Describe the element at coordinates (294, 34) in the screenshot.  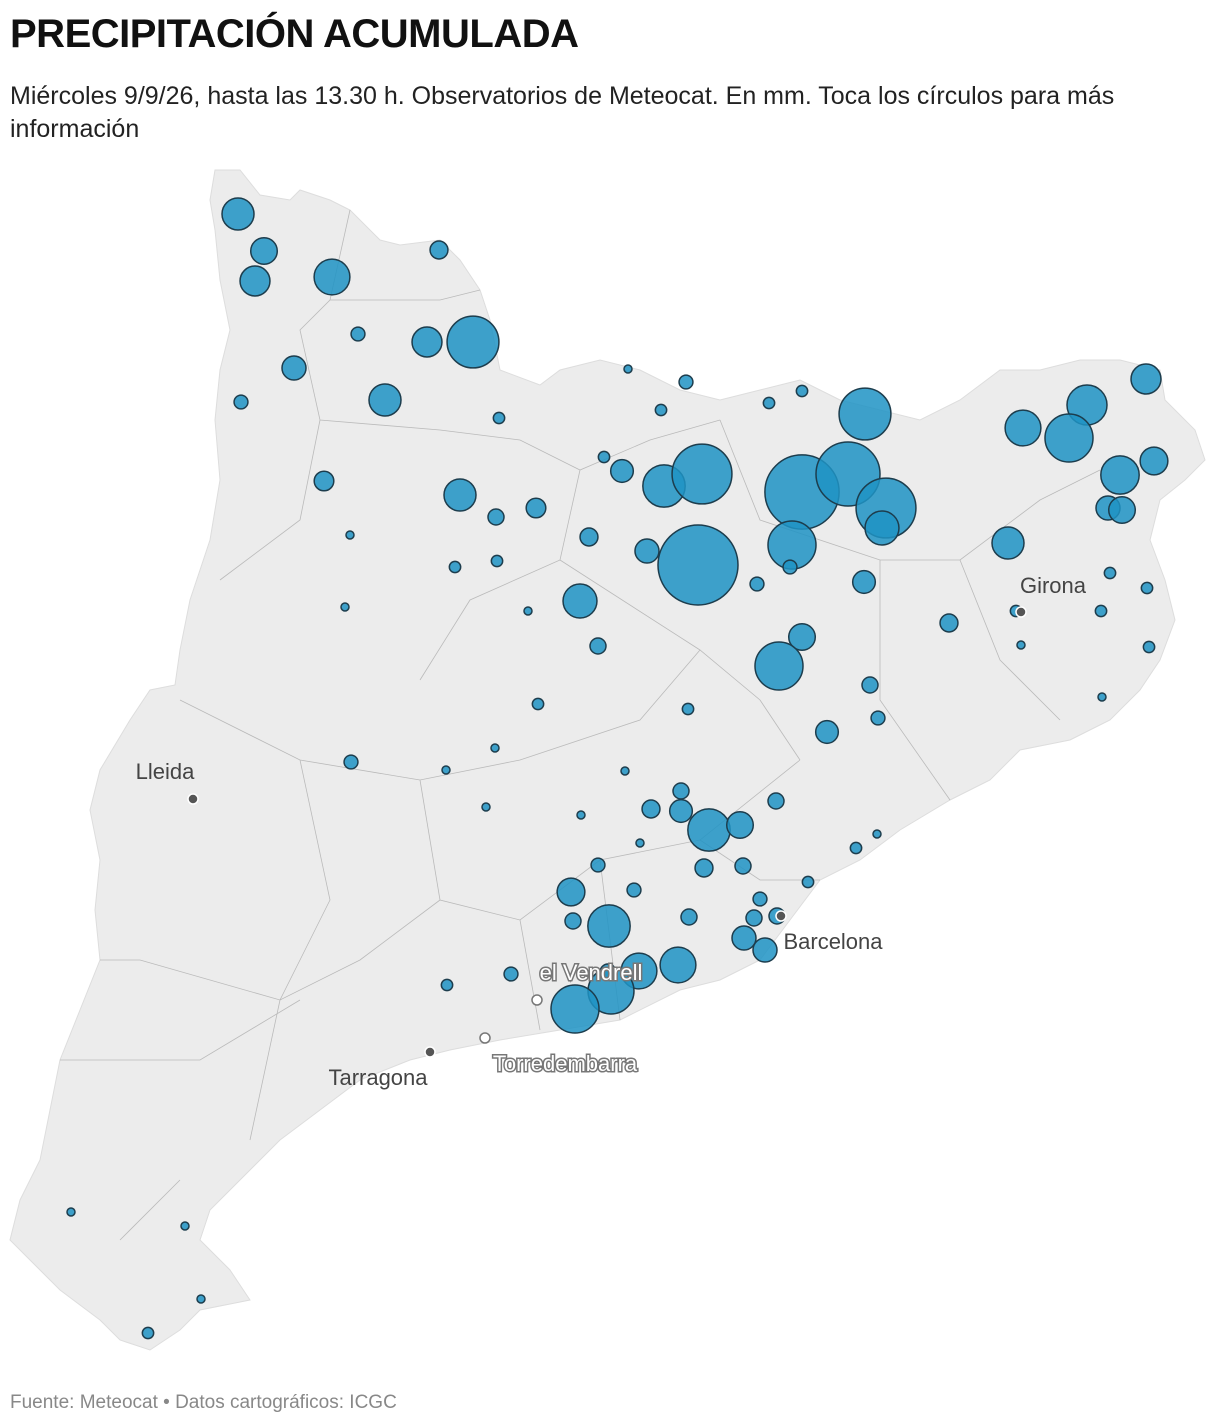
I see `title: PRECIPITACIÓN ACUMULADA` at that location.